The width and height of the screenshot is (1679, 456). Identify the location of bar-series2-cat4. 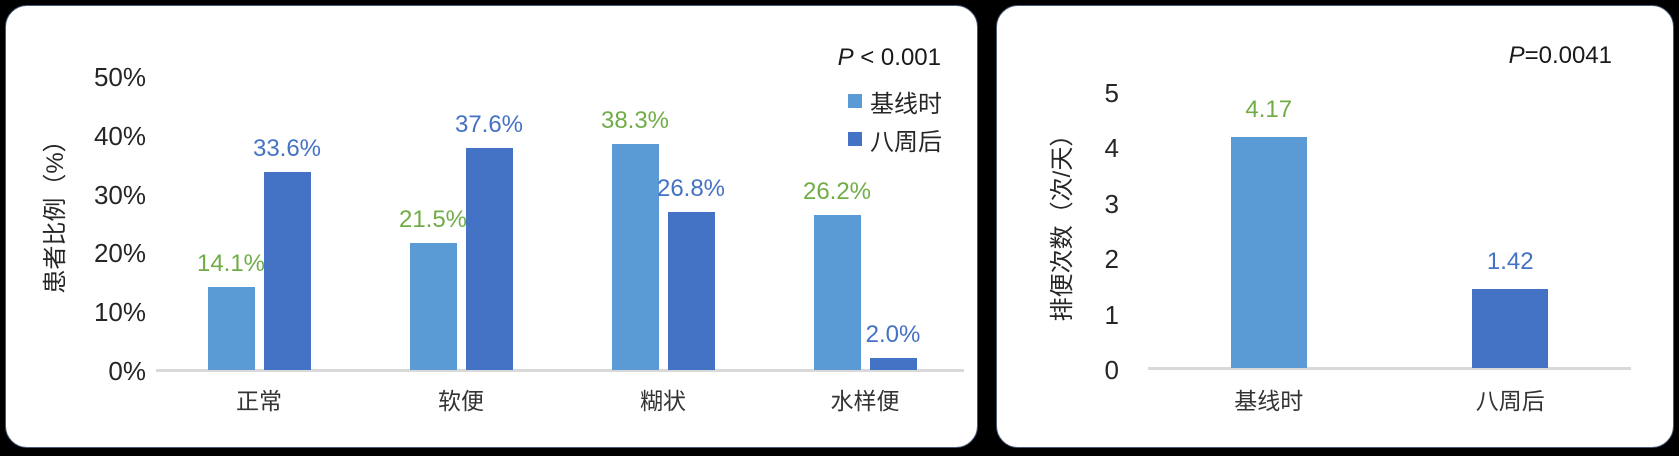
(893, 364).